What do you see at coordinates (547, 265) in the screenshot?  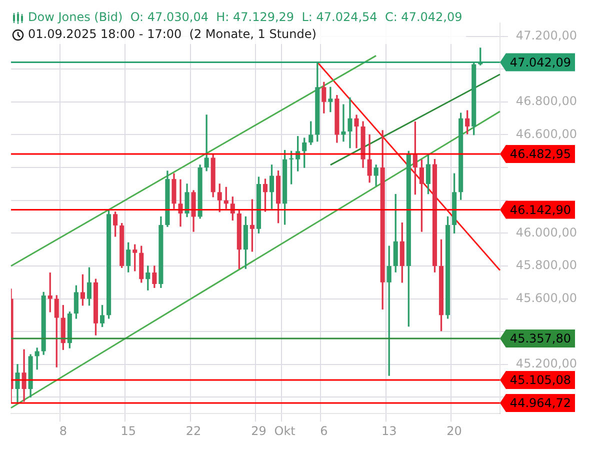 I see `y-tick-label: 45.800,00` at bounding box center [547, 265].